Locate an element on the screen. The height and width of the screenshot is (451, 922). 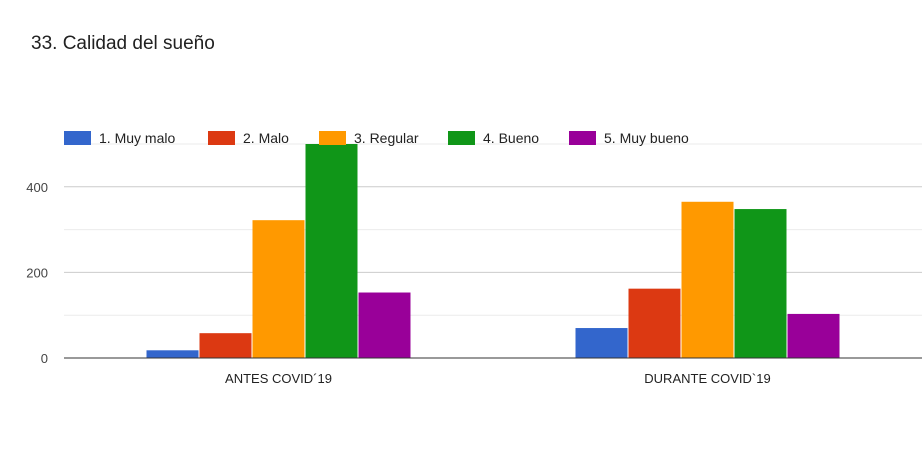
legend-label: 1. Muy malo is located at coordinates (137, 138).